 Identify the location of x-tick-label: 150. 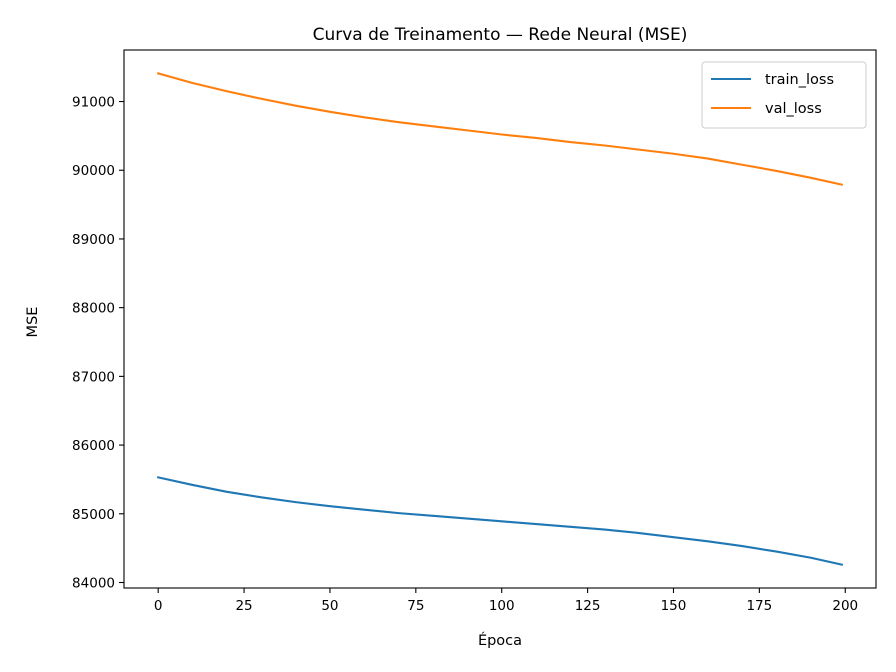
(674, 606).